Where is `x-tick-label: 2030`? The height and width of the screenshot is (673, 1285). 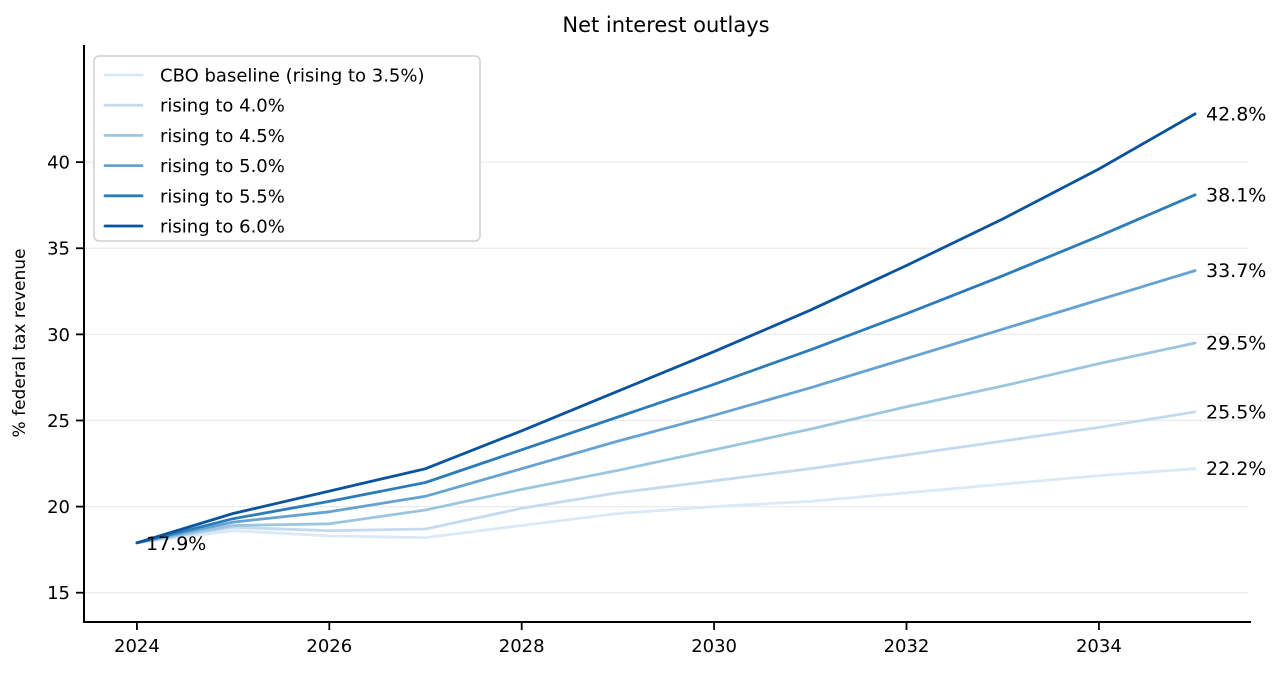 x-tick-label: 2030 is located at coordinates (714, 646).